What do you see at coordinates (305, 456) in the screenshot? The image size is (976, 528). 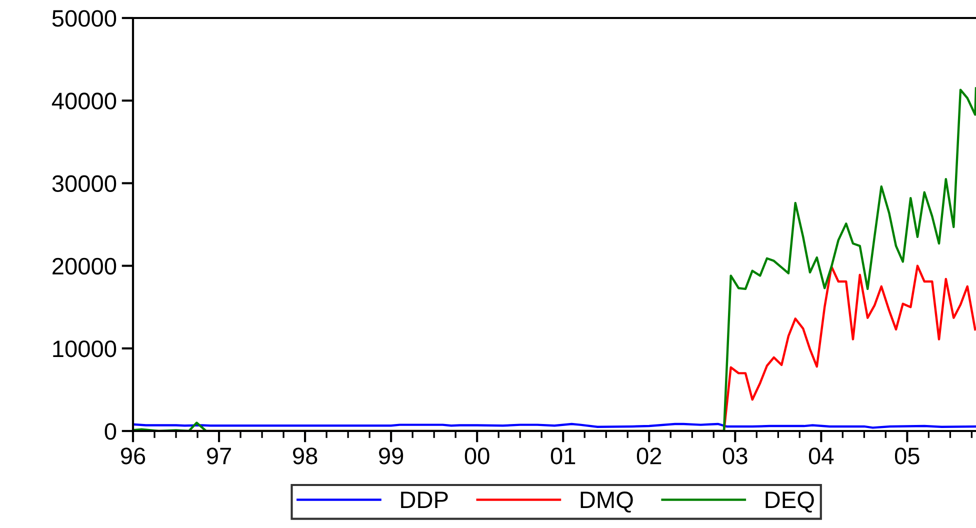 I see `x-tick-label: 98` at bounding box center [305, 456].